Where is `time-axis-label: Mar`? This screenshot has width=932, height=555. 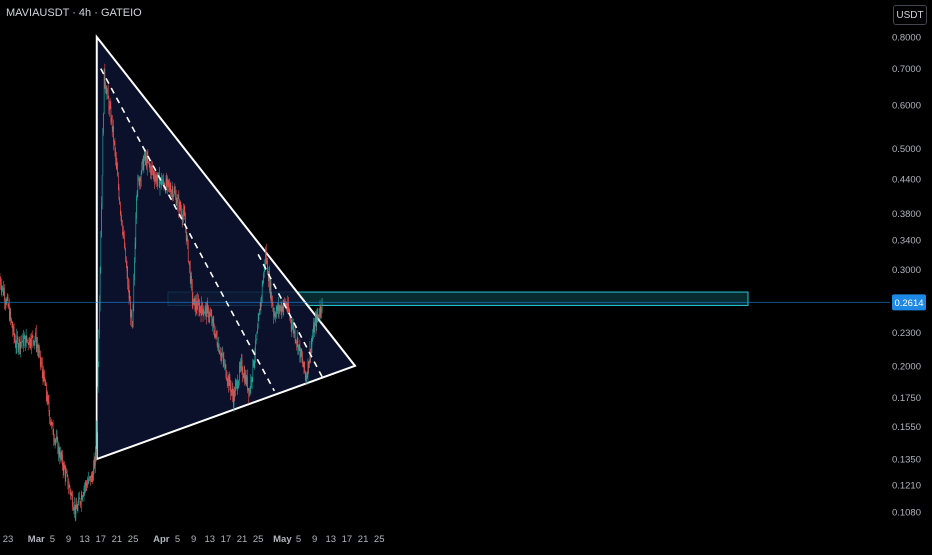
time-axis-label: Mar is located at coordinates (36, 539).